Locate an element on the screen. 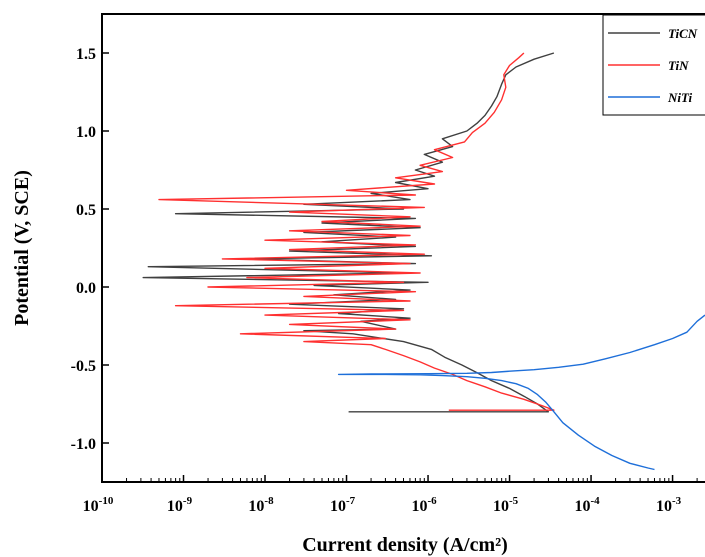 The image size is (705, 557). y-tick-label: -0.5 is located at coordinates (83, 366).